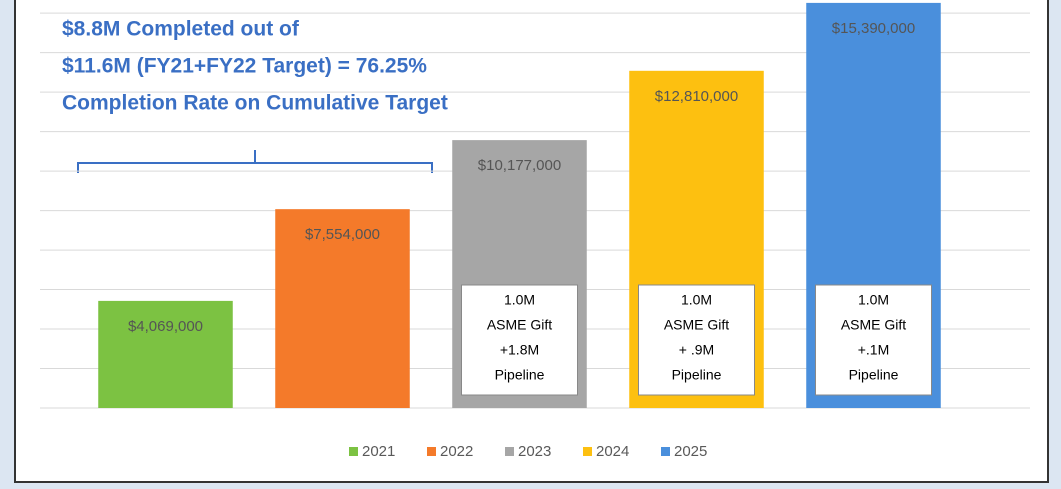 The height and width of the screenshot is (489, 1061). What do you see at coordinates (873, 28) in the screenshot?
I see `value-label: $15,390,000` at bounding box center [873, 28].